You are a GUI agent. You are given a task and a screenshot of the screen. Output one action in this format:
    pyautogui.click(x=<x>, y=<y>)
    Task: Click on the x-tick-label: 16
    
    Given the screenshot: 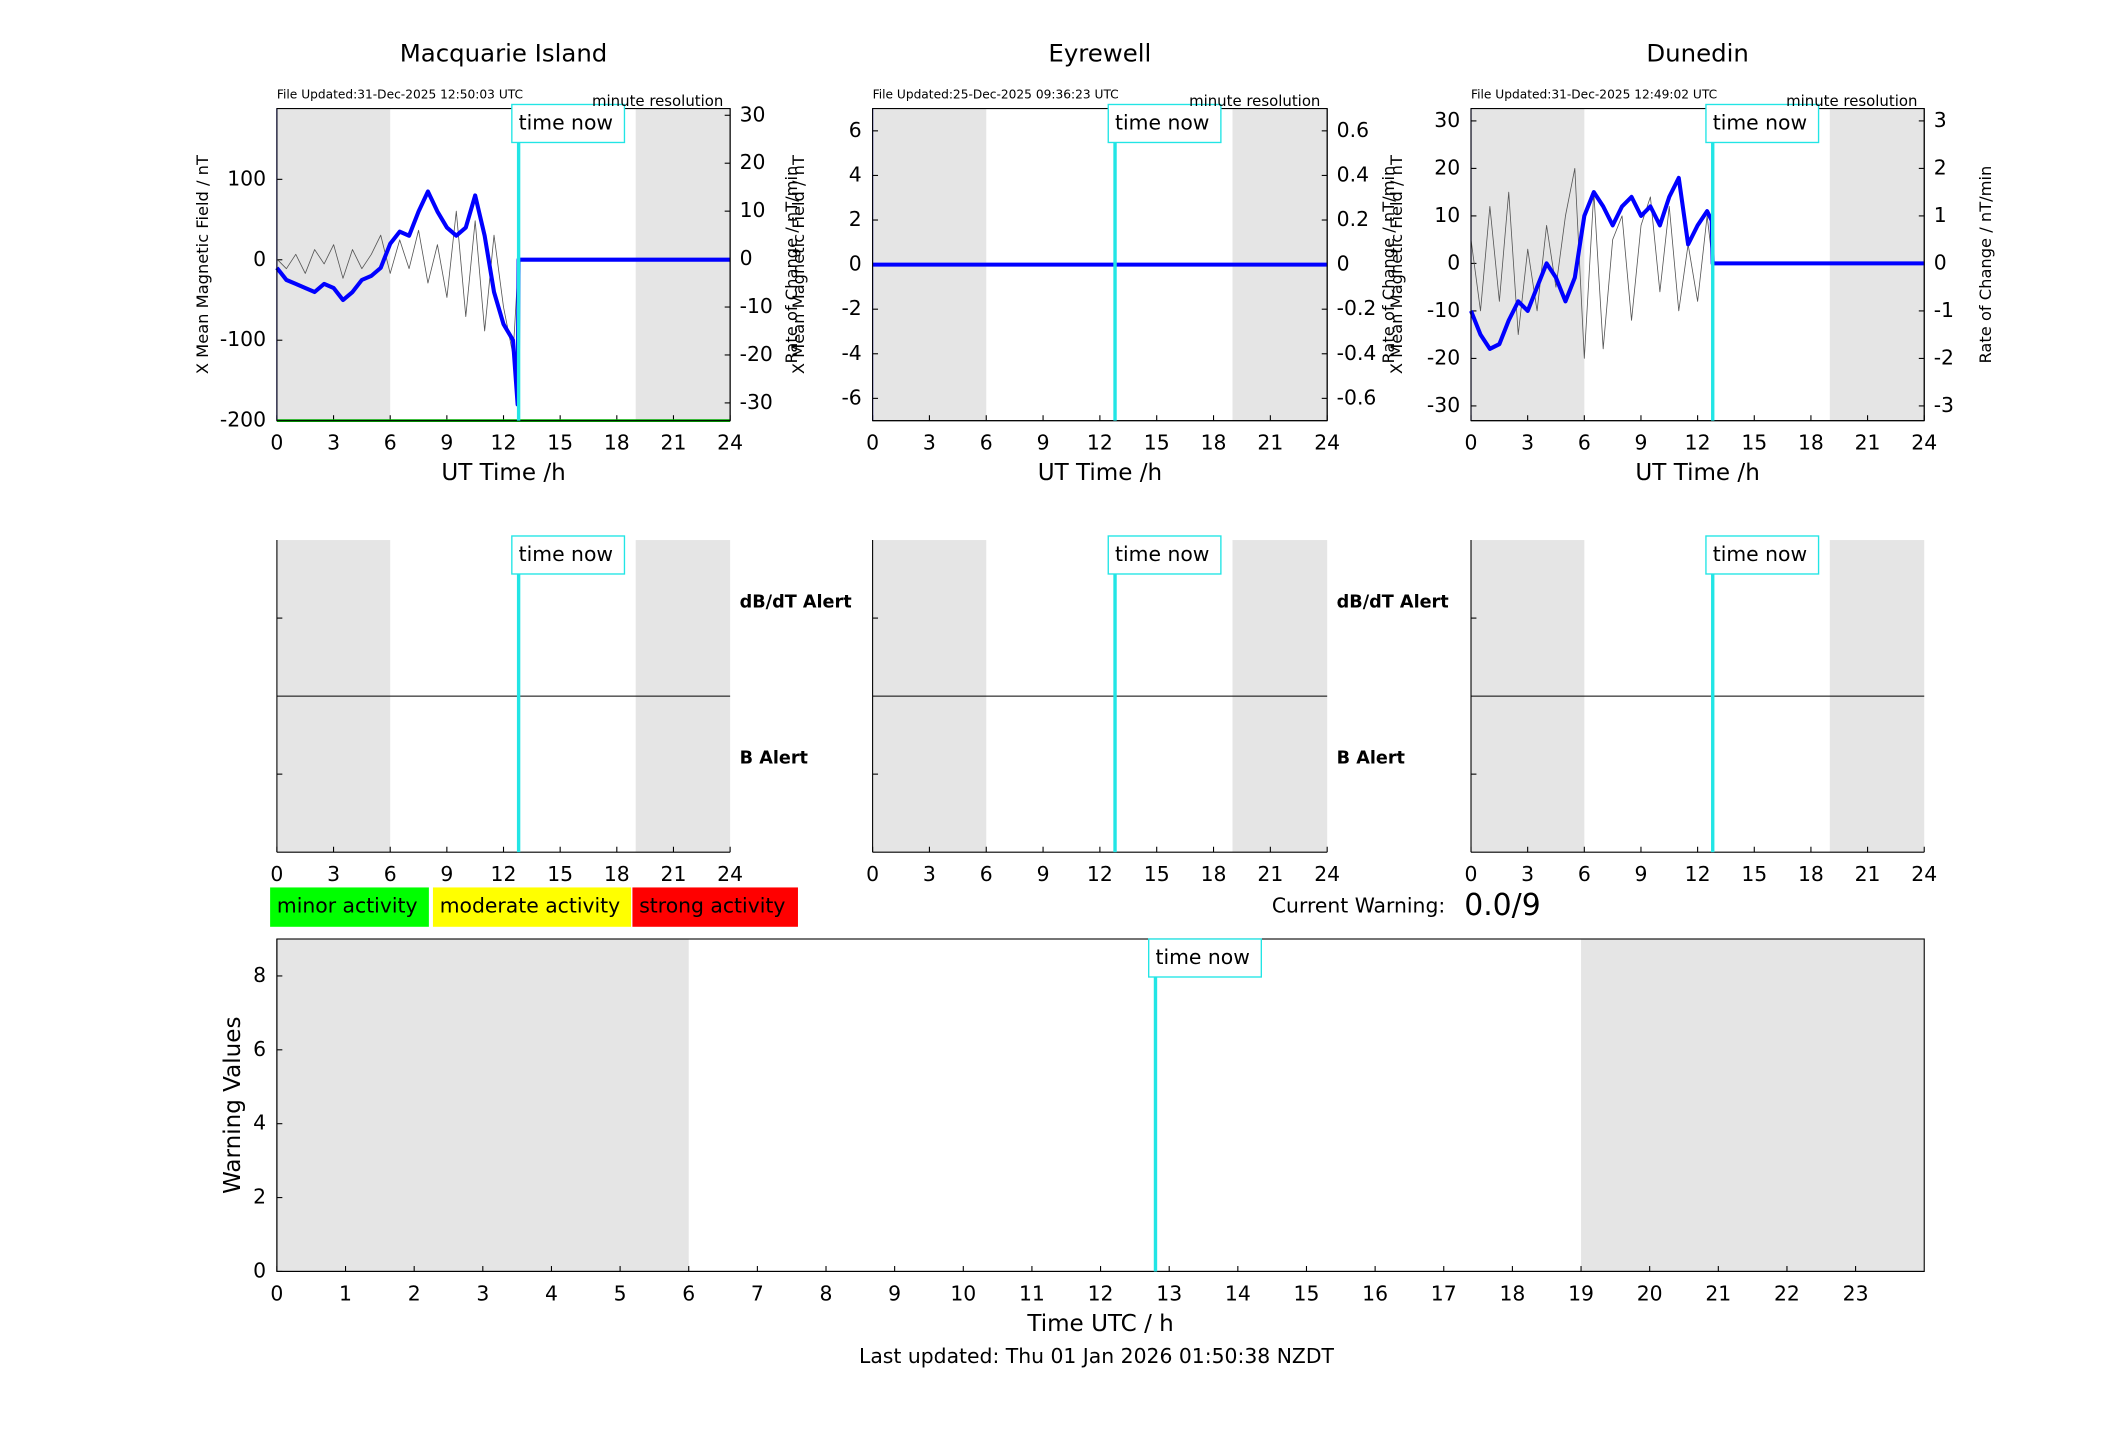 What is the action you would take?
    pyautogui.click(x=1375, y=1294)
    